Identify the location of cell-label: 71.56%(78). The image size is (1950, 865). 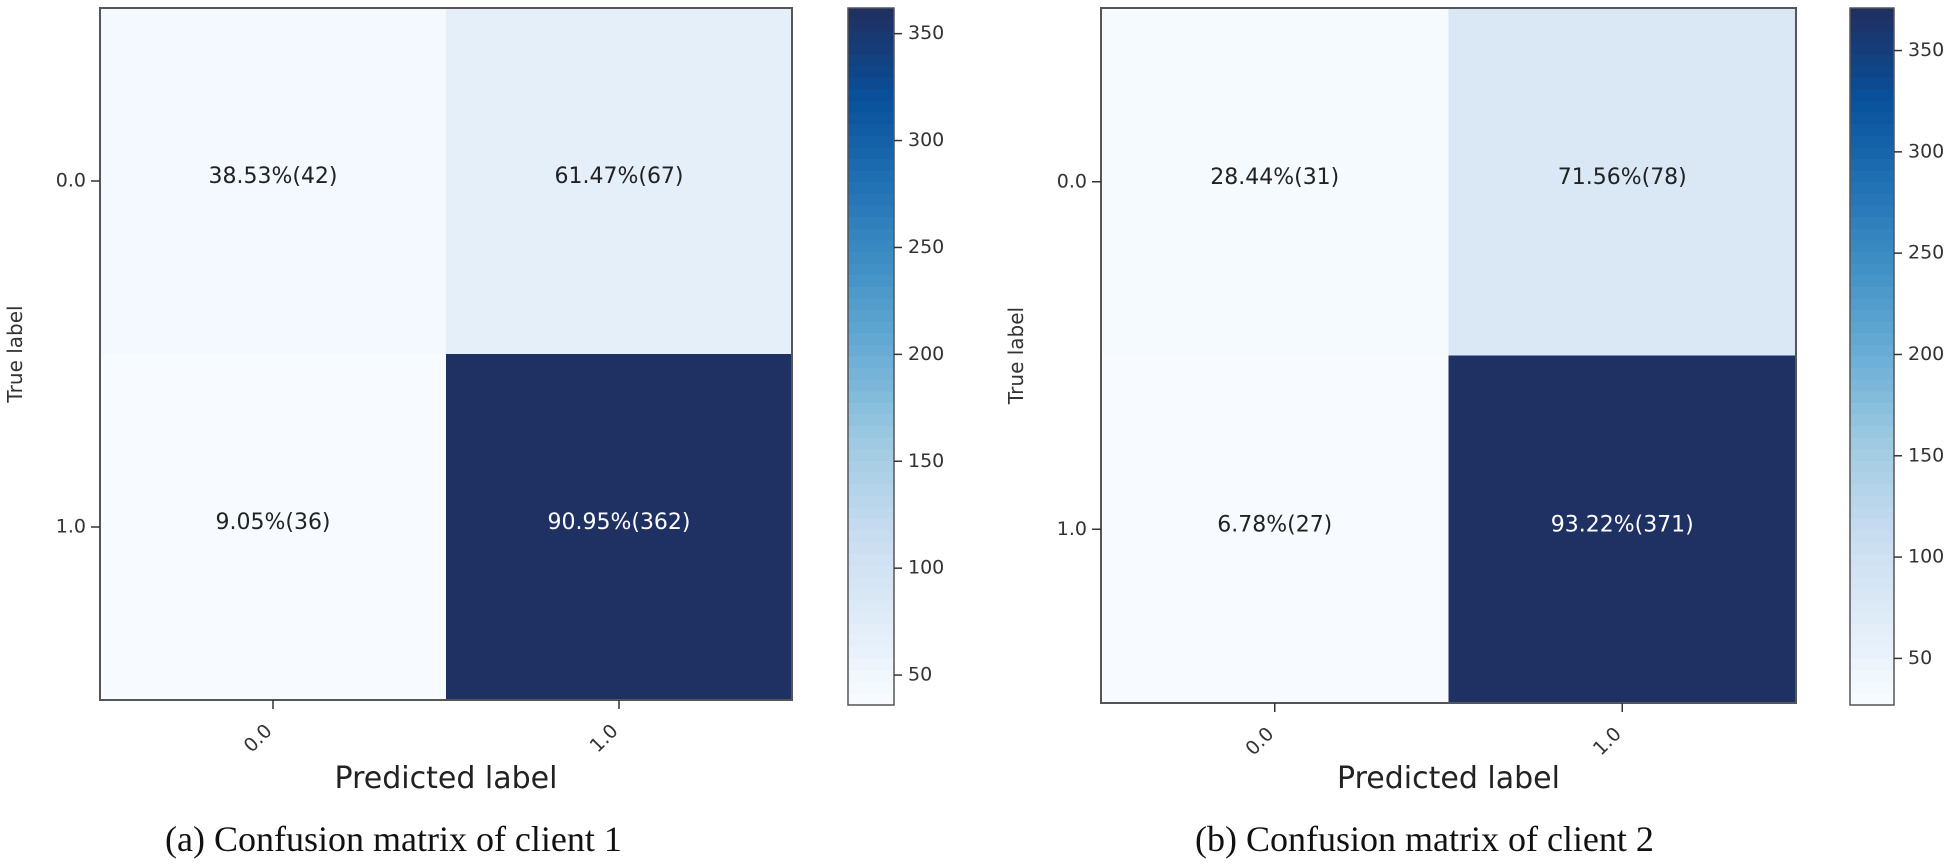
(1622, 177).